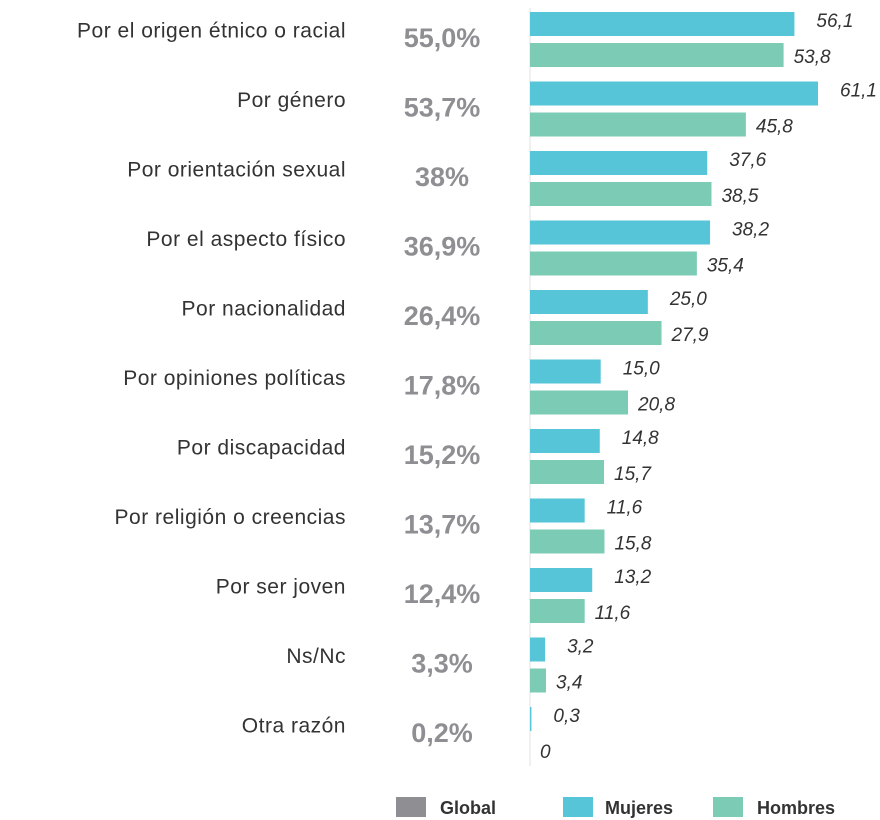 Image resolution: width=880 pixels, height=820 pixels. Describe the element at coordinates (264, 309) in the screenshot. I see `category-label: Por nacionalidad` at that location.